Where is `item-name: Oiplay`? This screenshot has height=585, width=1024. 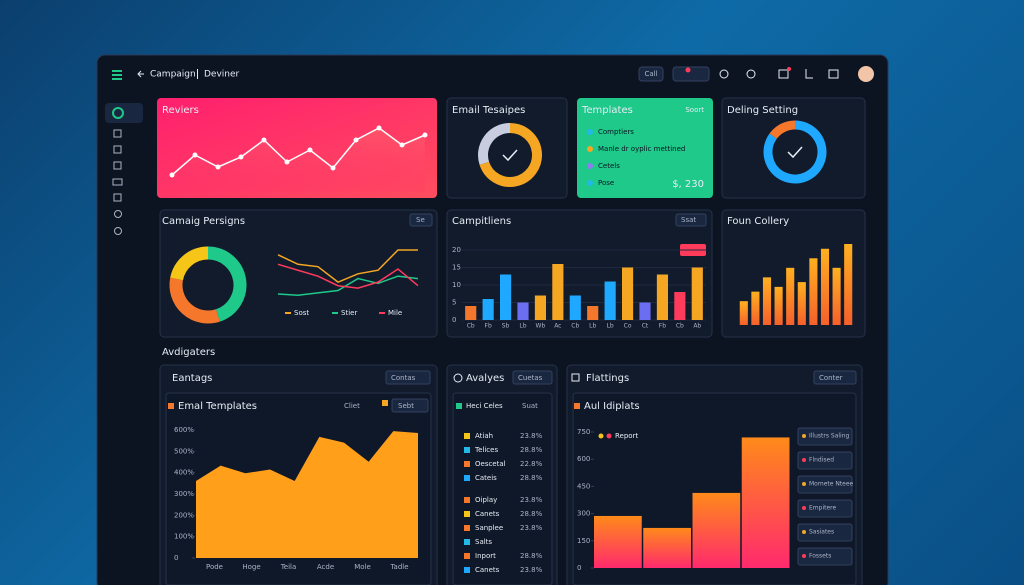
item-name: Oiplay is located at coordinates (486, 500).